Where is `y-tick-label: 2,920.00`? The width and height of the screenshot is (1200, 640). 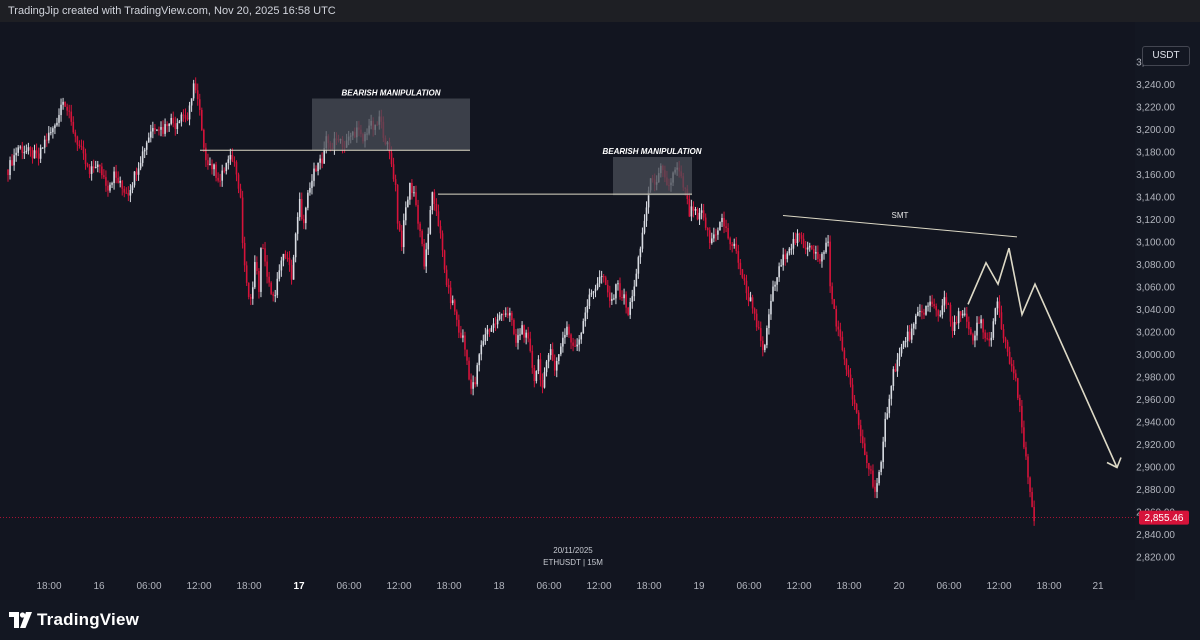
y-tick-label: 2,920.00 is located at coordinates (1155, 445).